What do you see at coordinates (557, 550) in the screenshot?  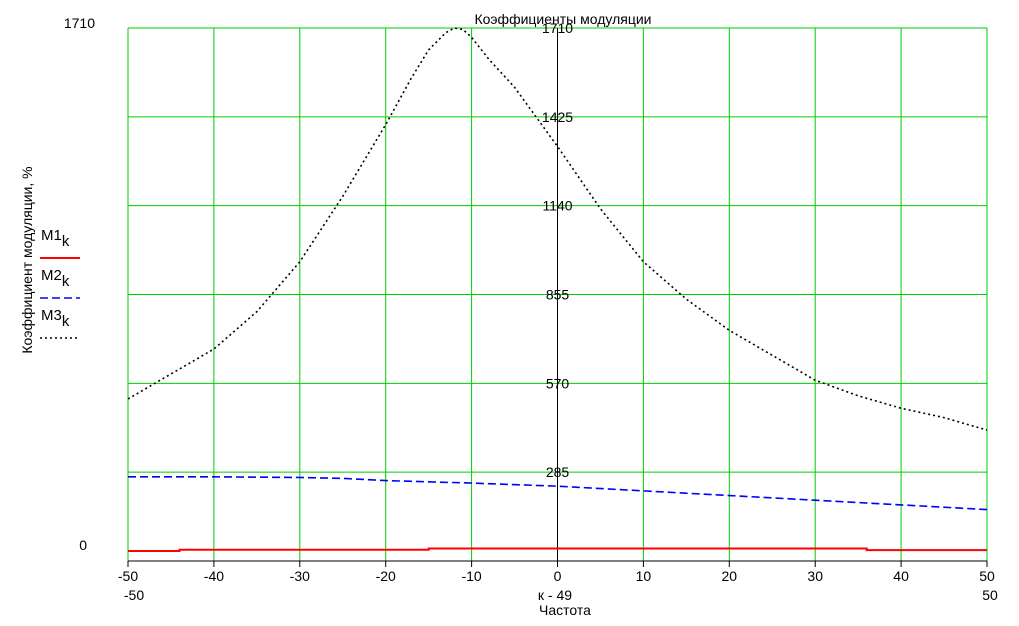 I see `series-line-m1k` at bounding box center [557, 550].